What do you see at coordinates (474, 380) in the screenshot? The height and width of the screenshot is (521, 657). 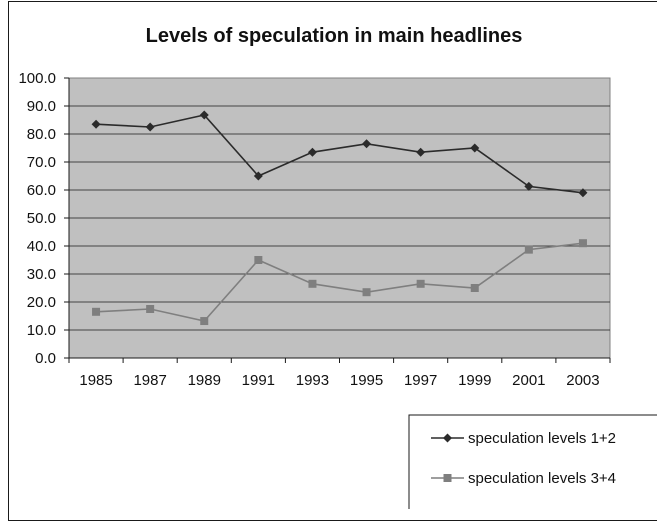 I see `x-tick-label: 1999` at bounding box center [474, 380].